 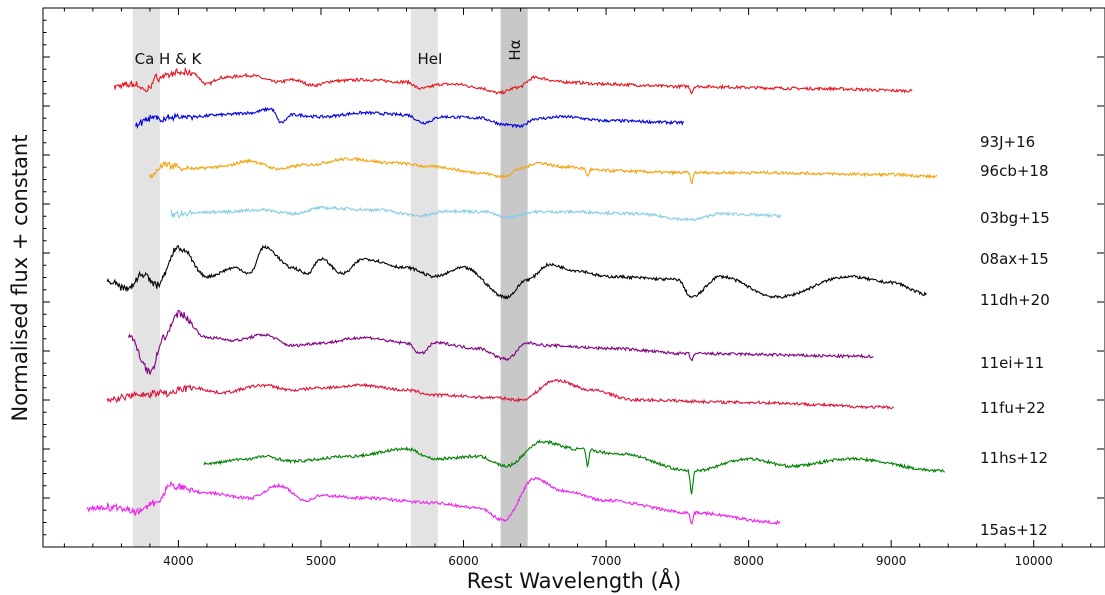 What do you see at coordinates (1014, 171) in the screenshot?
I see `series-label-96cb: 96cb+18` at bounding box center [1014, 171].